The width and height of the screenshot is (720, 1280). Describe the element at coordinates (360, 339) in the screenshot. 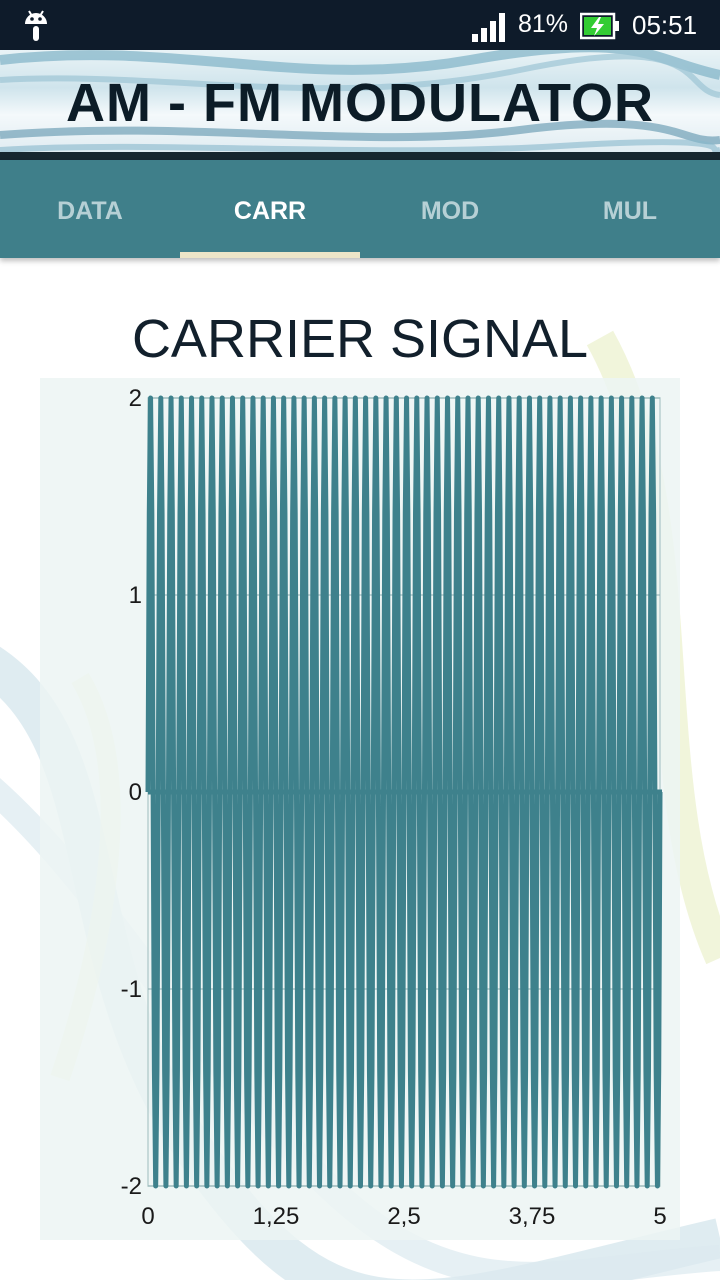

I see `page-title: CARRIER SIGNAL` at that location.